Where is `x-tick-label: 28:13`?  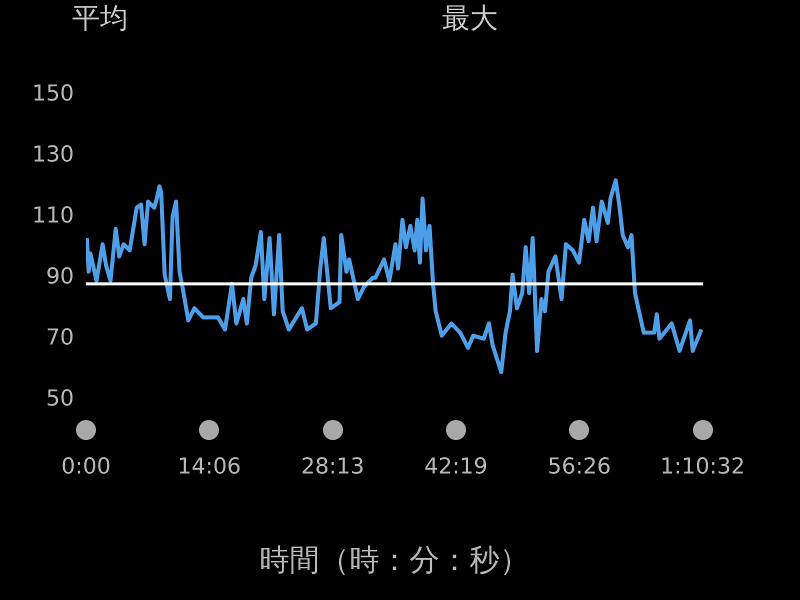 x-tick-label: 28:13 is located at coordinates (332, 467).